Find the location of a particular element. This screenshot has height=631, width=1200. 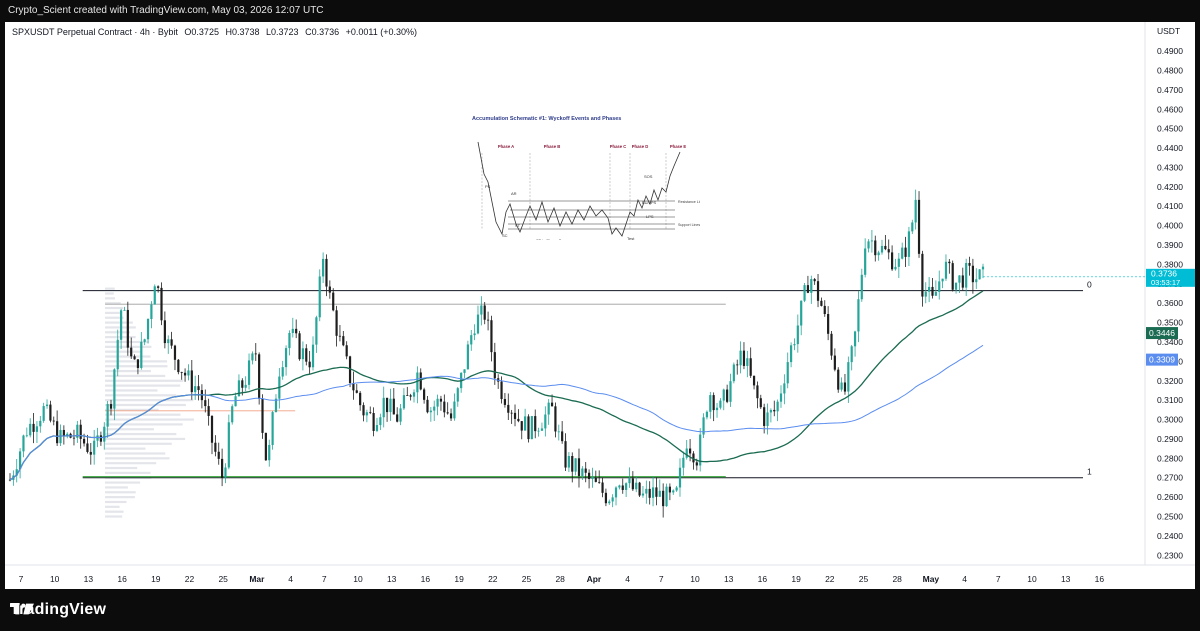

high-value: H0.3738 is located at coordinates (242, 32).